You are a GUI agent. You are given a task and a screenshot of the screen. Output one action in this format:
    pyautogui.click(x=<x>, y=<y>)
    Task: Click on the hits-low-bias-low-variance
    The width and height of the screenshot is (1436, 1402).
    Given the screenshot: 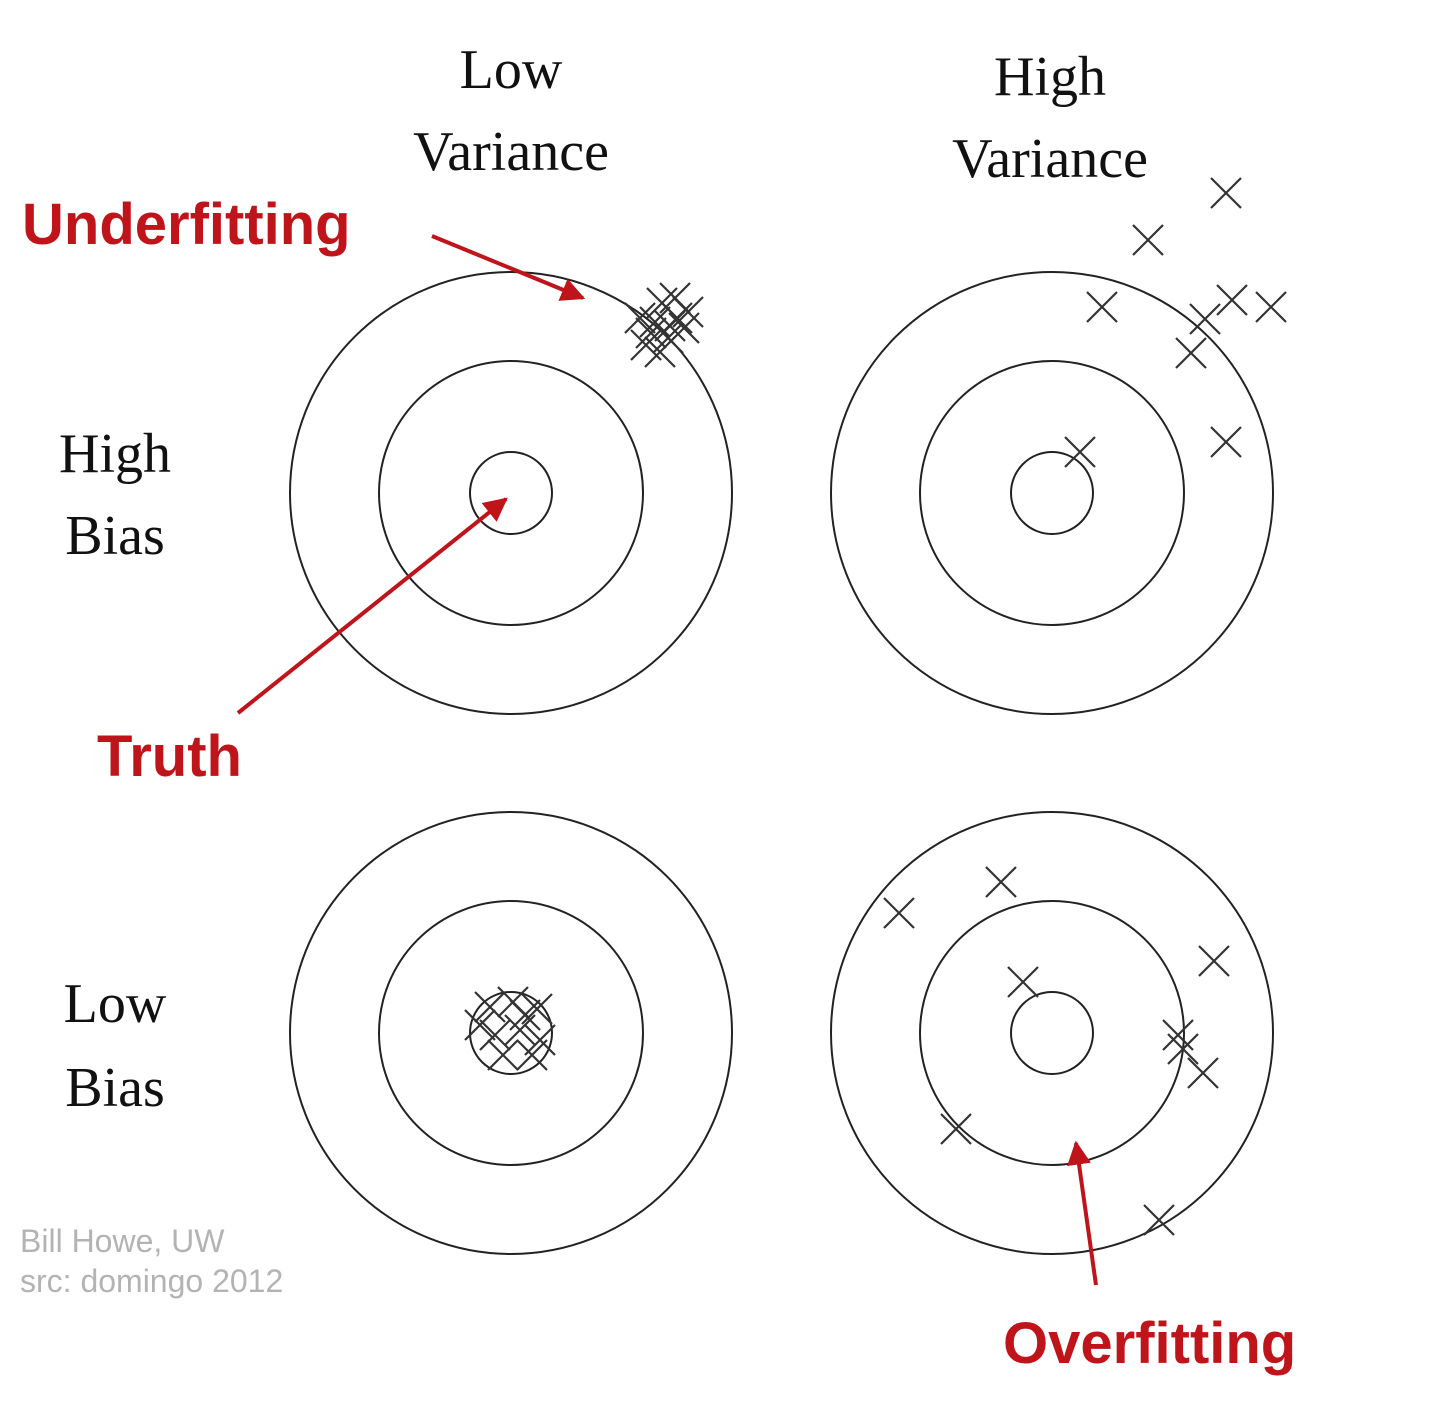 What is the action you would take?
    pyautogui.click(x=510, y=1028)
    